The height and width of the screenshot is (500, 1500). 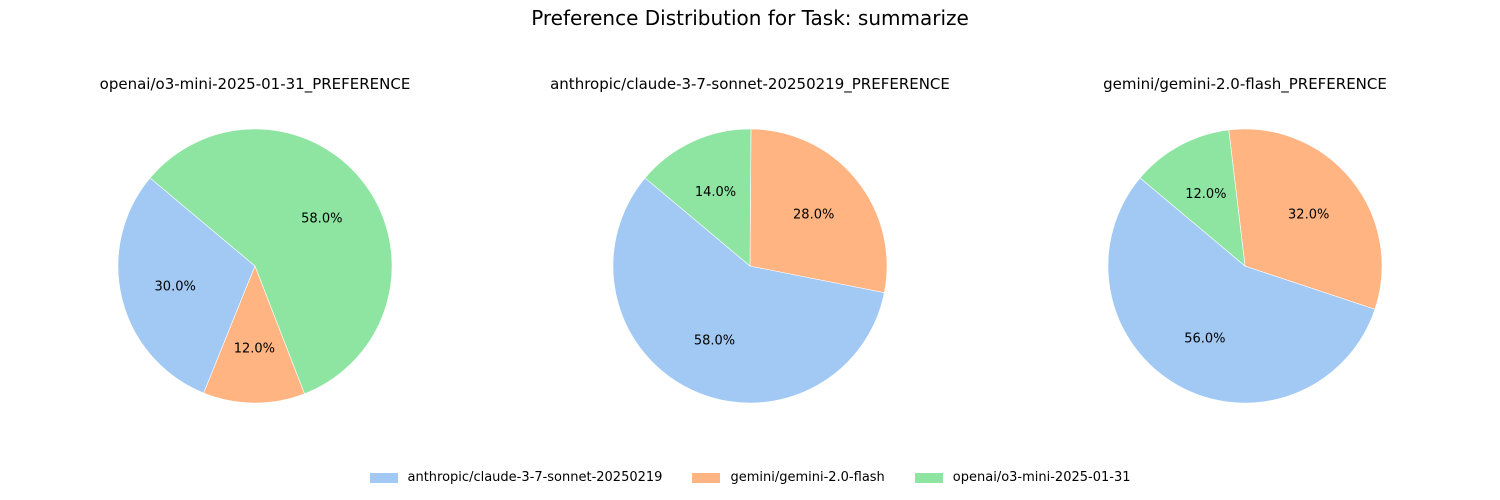 What do you see at coordinates (1308, 215) in the screenshot?
I see `pie-3-label-2: 32.0%` at bounding box center [1308, 215].